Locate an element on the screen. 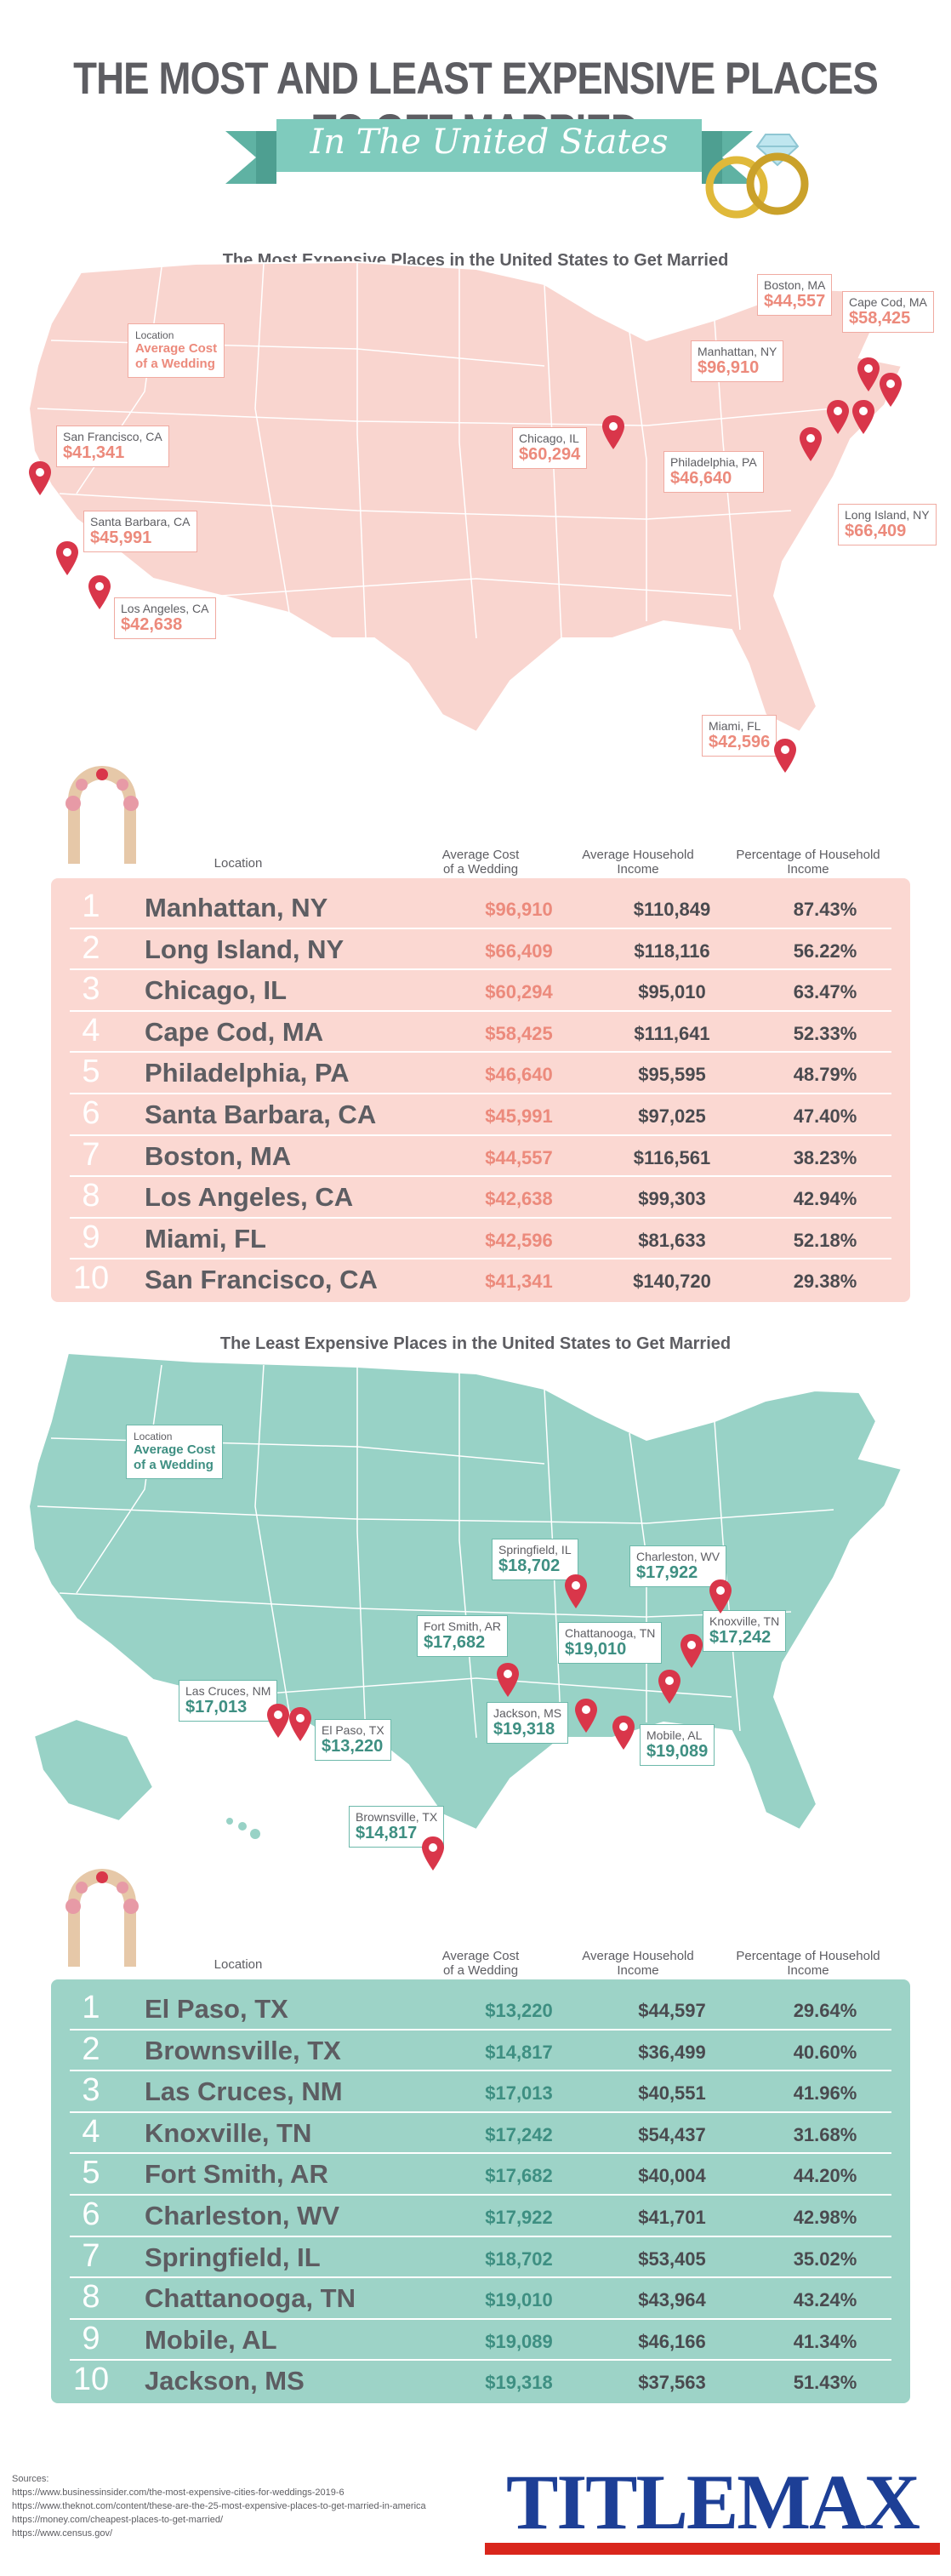  callout-chicago: Chicago, IL $60,294 is located at coordinates (550, 448).